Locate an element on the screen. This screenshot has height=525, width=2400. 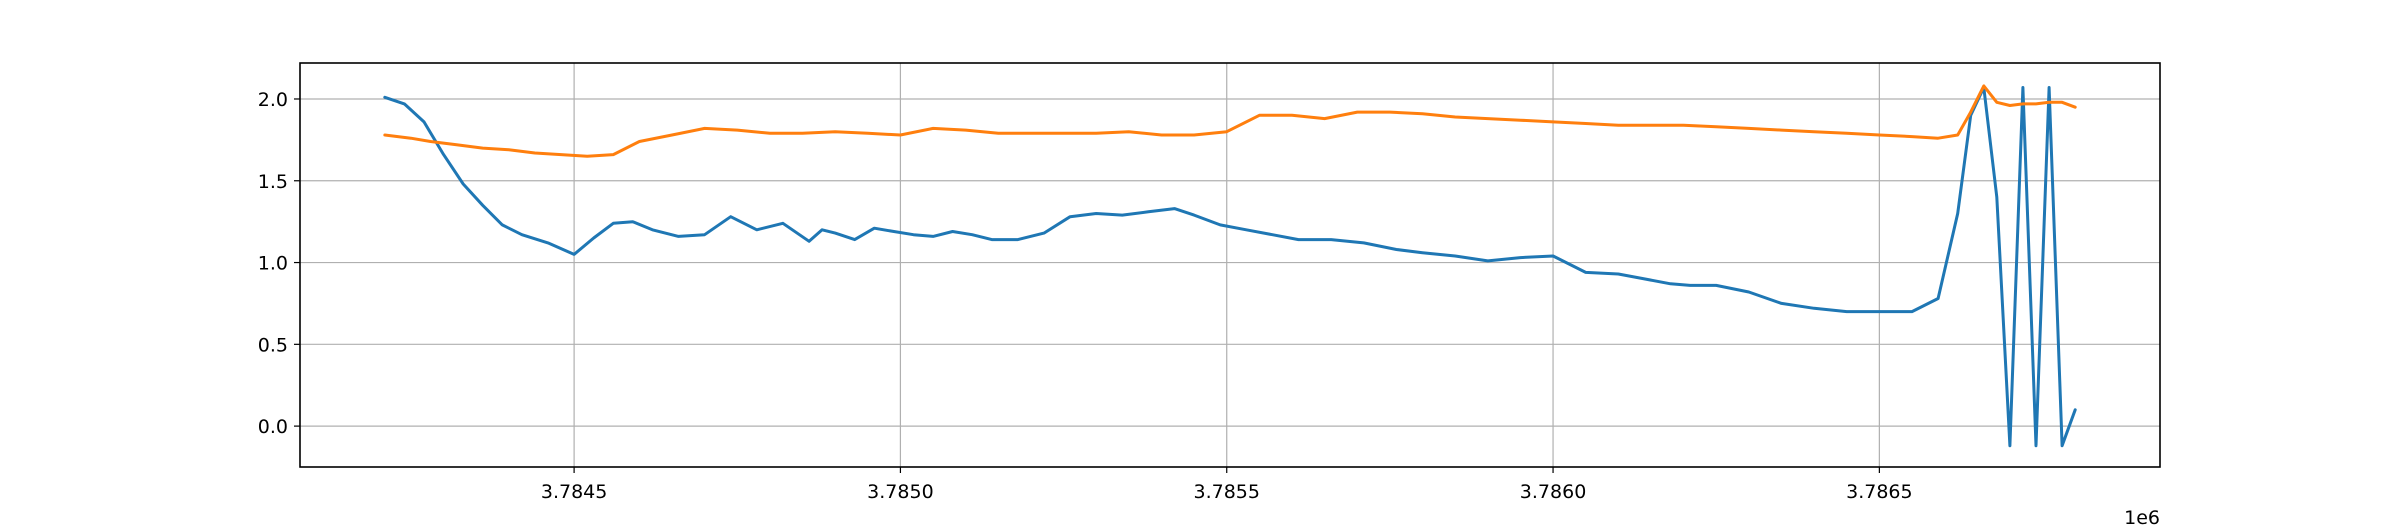
x-axis: 3.7845 3.7850 3.7855 3.7860 3.7865 is located at coordinates (1227, 485).